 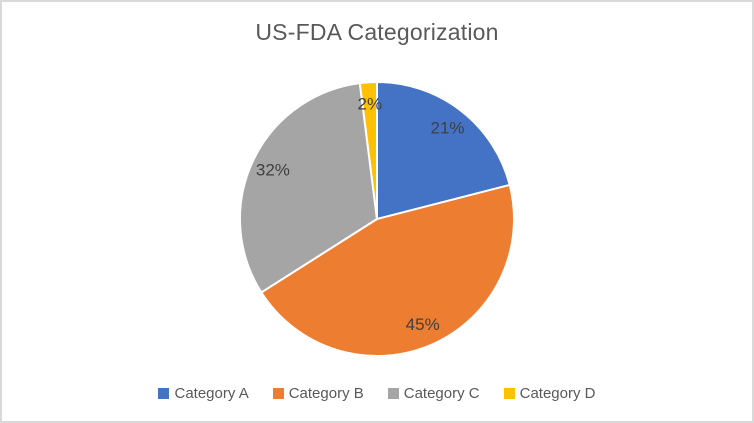 I want to click on legend-item-category-a: Category A, so click(x=203, y=393).